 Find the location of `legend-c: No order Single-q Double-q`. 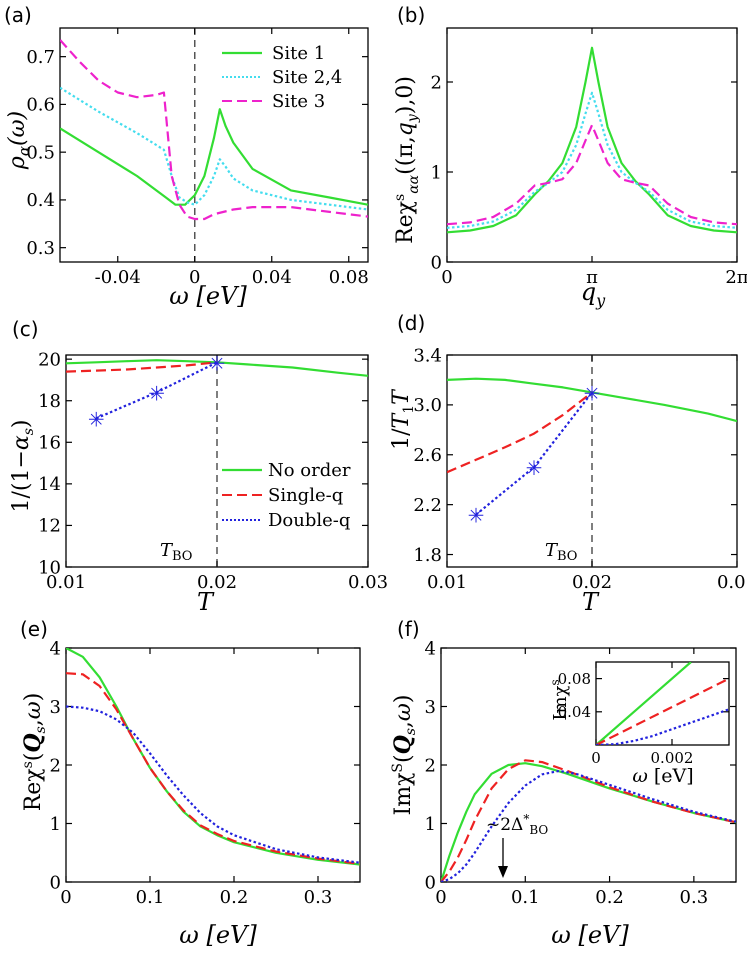

legend-c: No order Single-q Double-q is located at coordinates (286, 495).